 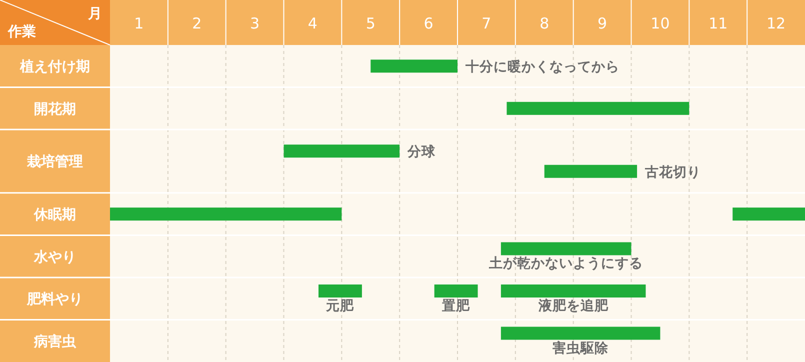 I want to click on x-tick-label: 2, so click(x=197, y=23).